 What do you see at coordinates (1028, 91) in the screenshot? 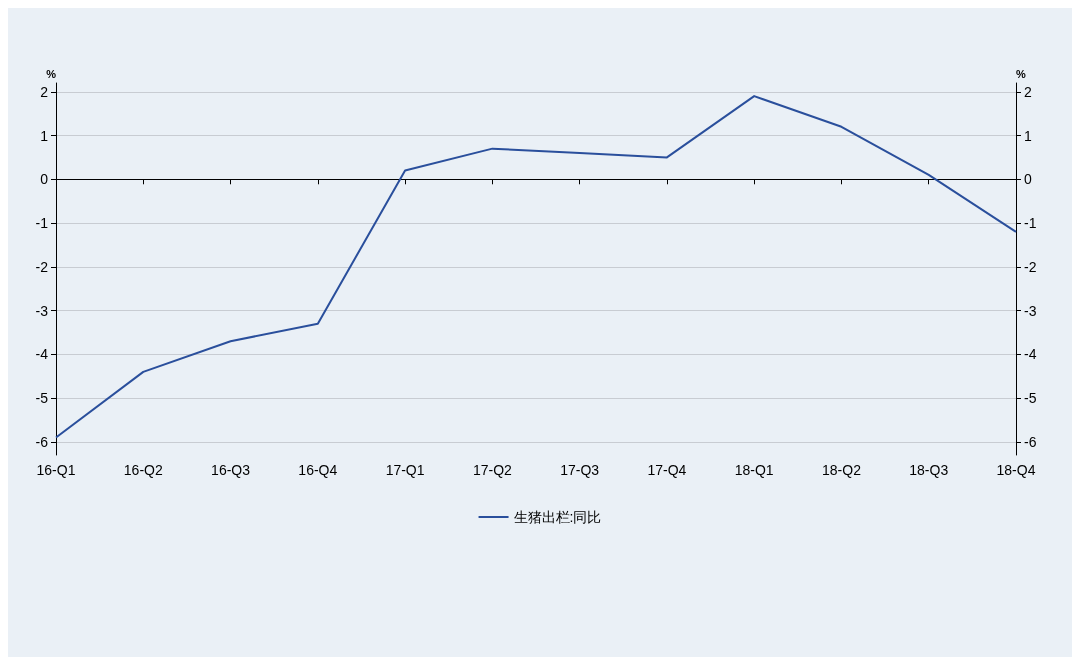
I see `y2-tick-label: 2` at bounding box center [1028, 91].